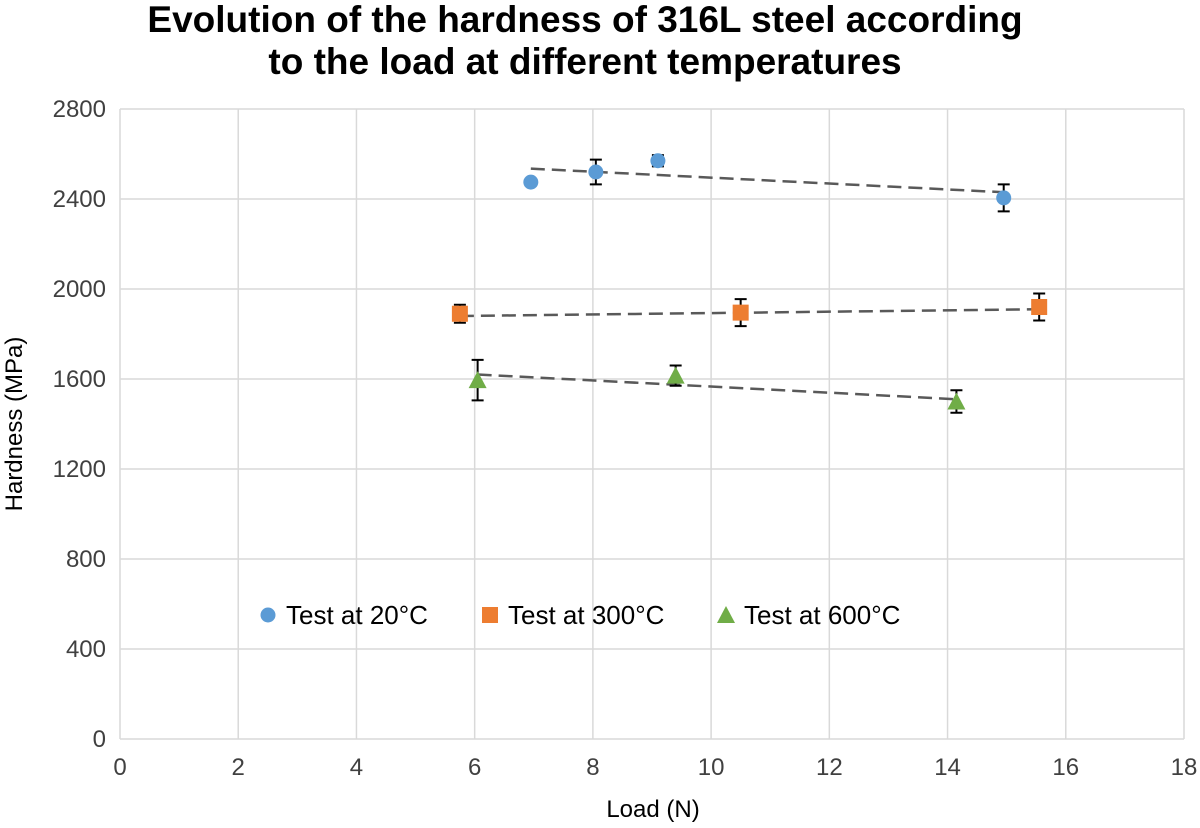 This screenshot has height=828, width=1200. I want to click on x-tick-label: 10, so click(711, 767).